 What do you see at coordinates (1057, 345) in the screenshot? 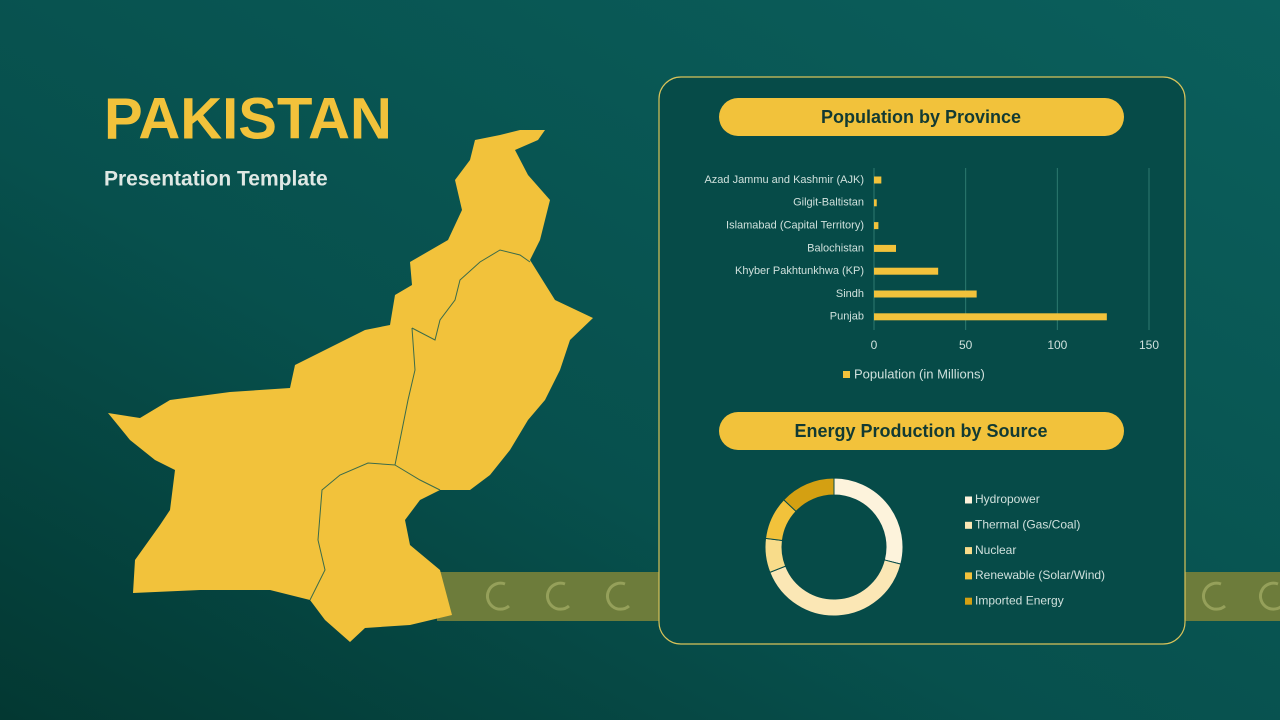
I see `x-tick-label: 100` at bounding box center [1057, 345].